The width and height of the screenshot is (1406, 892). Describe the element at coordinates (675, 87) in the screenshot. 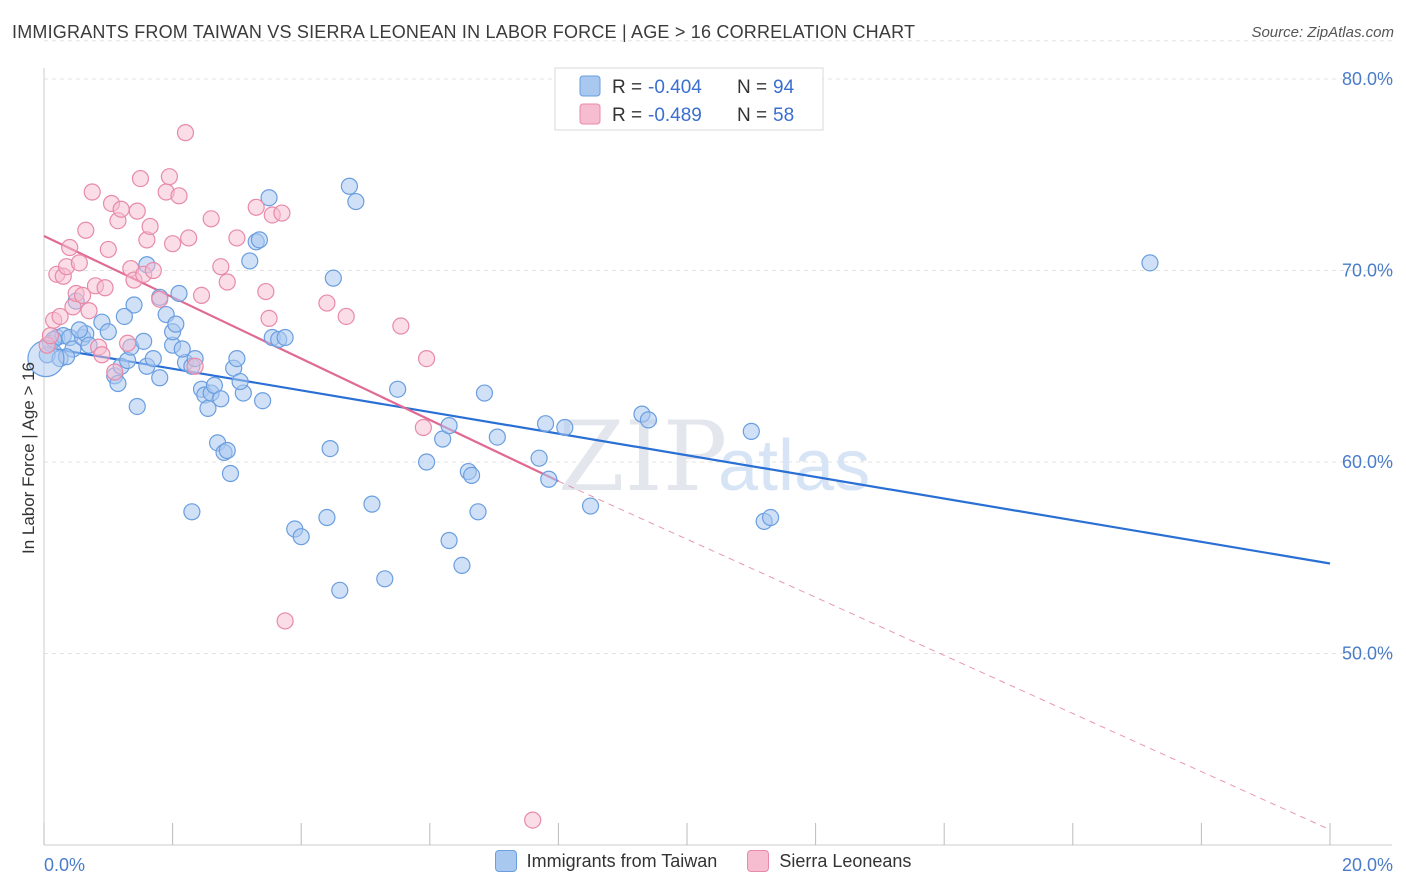

I see `legend-r-value-1: -0.404` at that location.